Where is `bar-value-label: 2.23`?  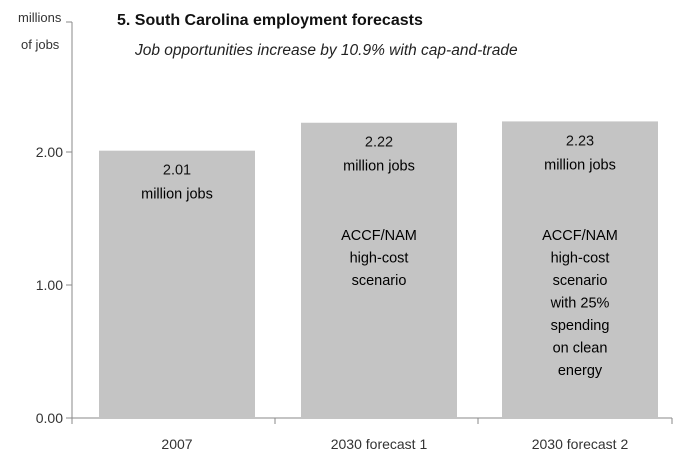
bar-value-label: 2.23 is located at coordinates (580, 141).